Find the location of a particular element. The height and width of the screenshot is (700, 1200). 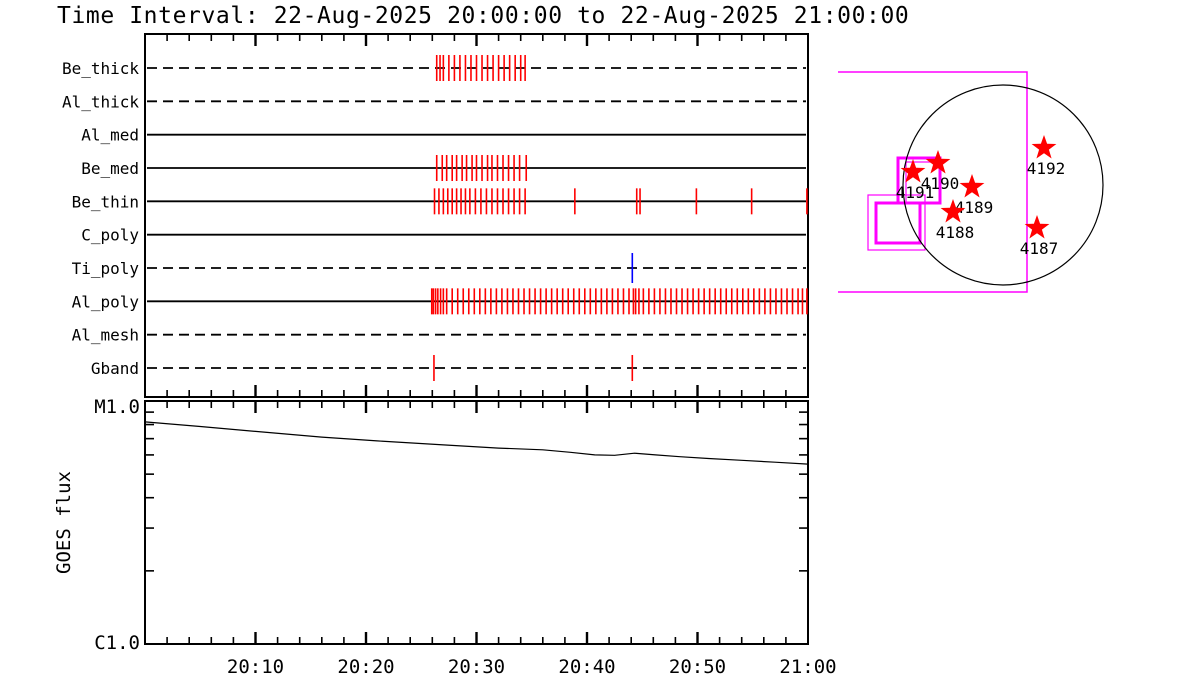

channel-label-Al_thick: Al_thick is located at coordinates (100, 101).